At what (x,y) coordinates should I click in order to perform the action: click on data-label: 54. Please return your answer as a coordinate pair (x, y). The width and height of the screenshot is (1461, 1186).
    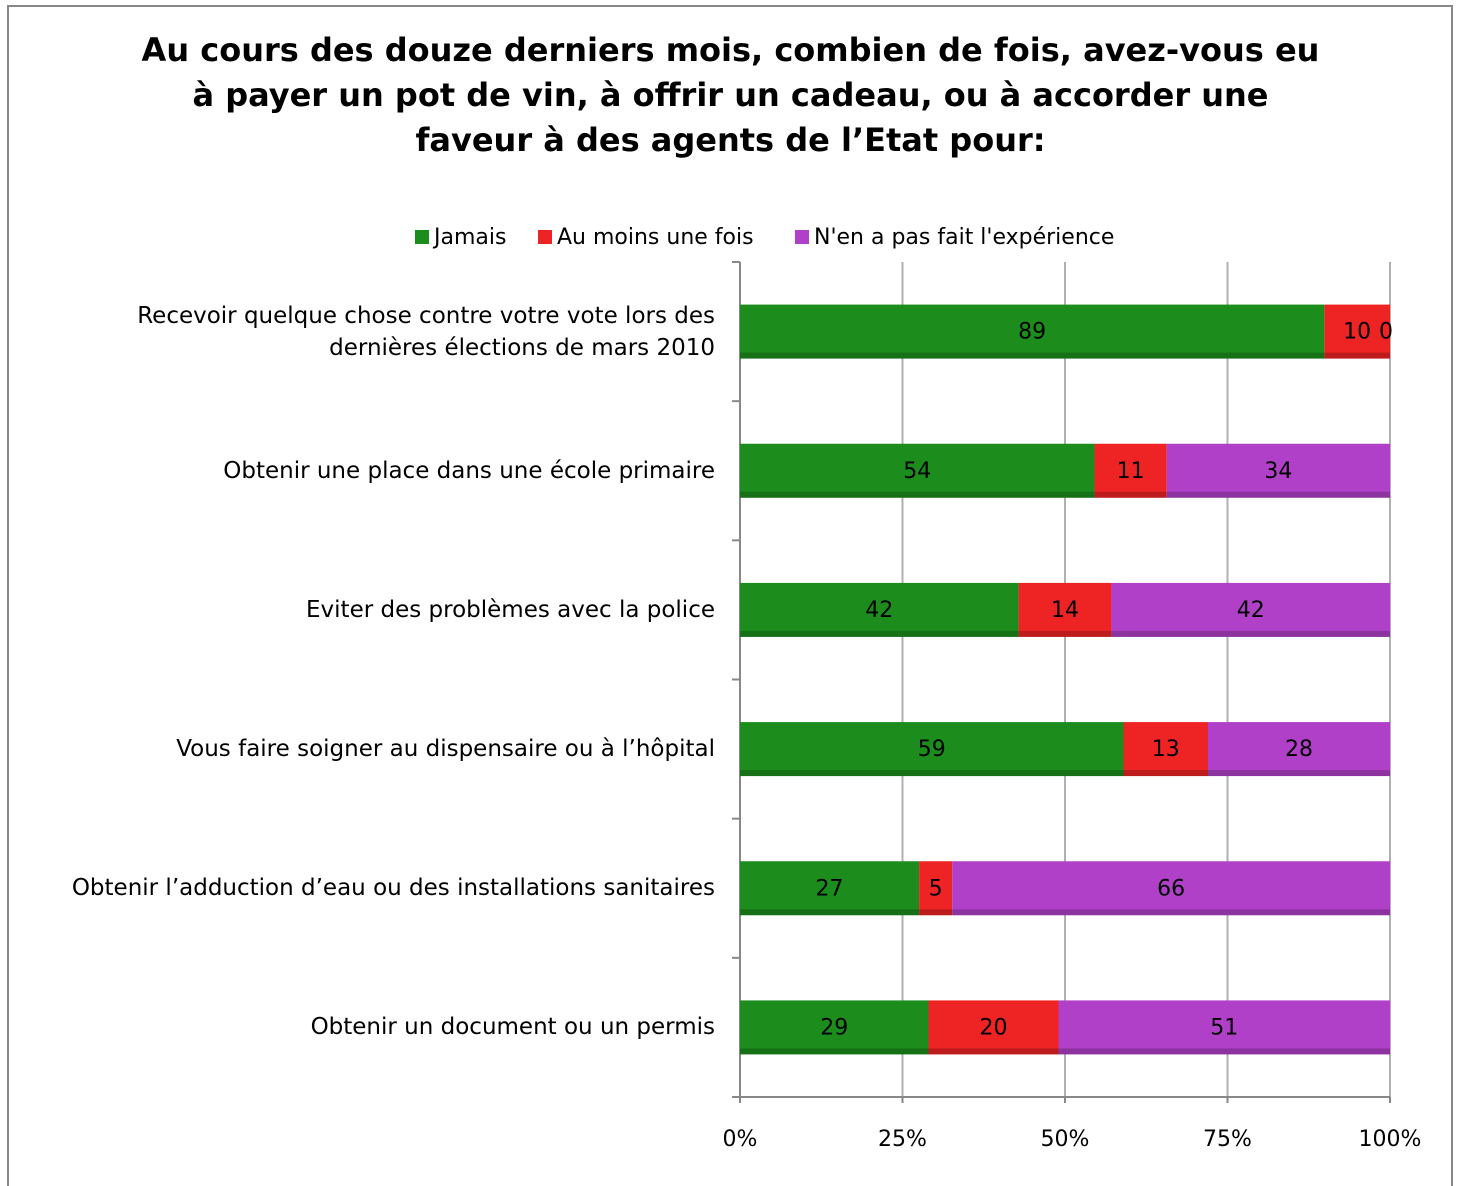
    Looking at the image, I should click on (917, 471).